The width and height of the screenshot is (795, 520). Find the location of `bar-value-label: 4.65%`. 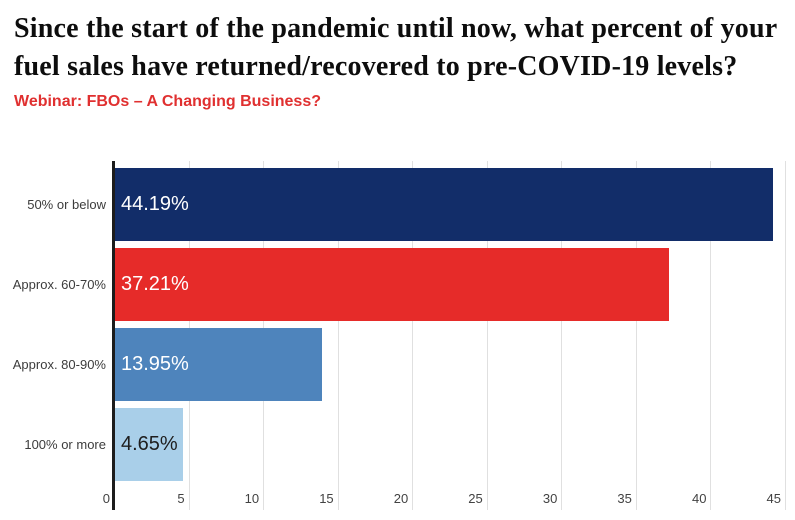

bar-value-label: 4.65% is located at coordinates (149, 444).